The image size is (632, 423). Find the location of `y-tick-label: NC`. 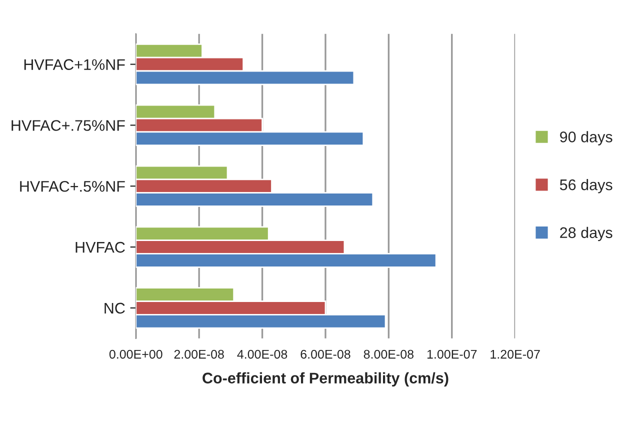

y-tick-label: NC is located at coordinates (114, 308).